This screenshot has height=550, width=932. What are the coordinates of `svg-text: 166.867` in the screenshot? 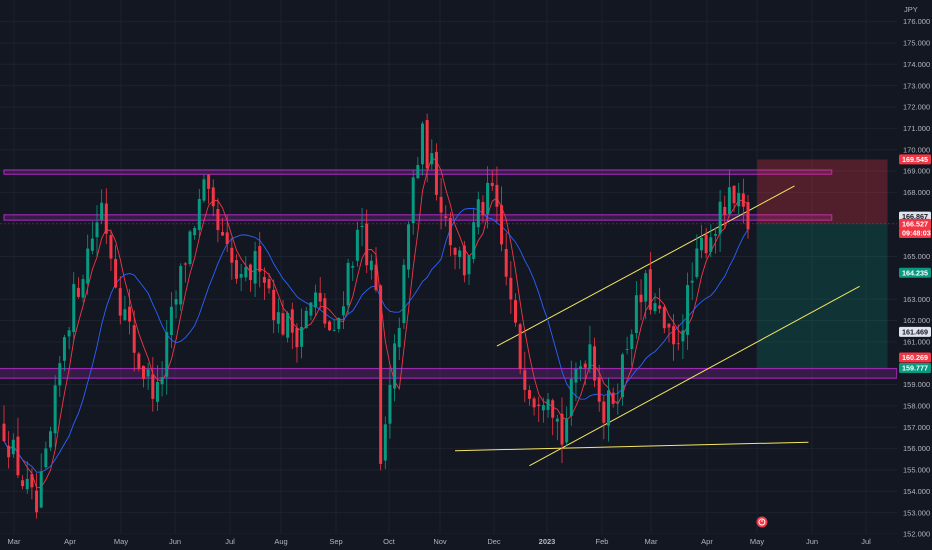 It's located at (915, 216).